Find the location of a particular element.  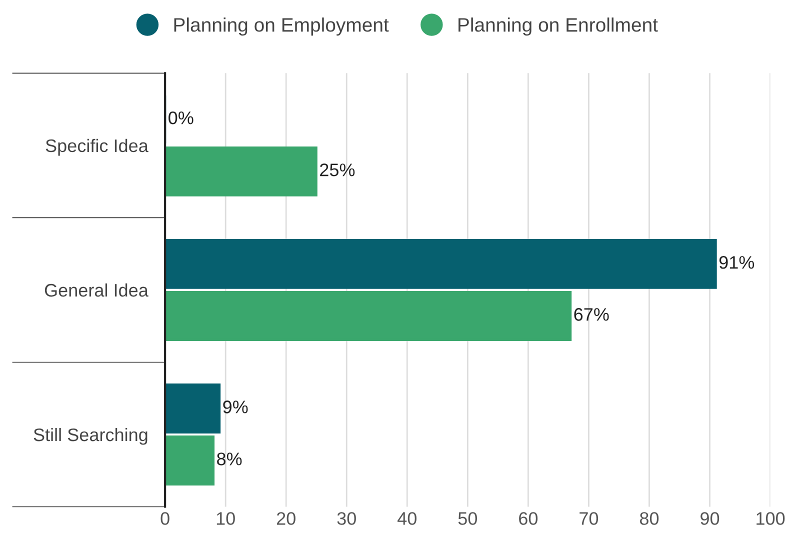

x-tick-label: 30 is located at coordinates (346, 518).